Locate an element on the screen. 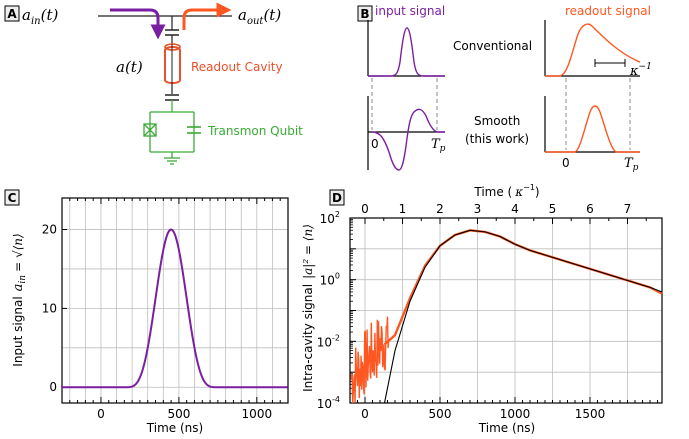  d-ylabel: Intra-cavity signal|a|² = ⟨n⟩ is located at coordinates (308, 308).